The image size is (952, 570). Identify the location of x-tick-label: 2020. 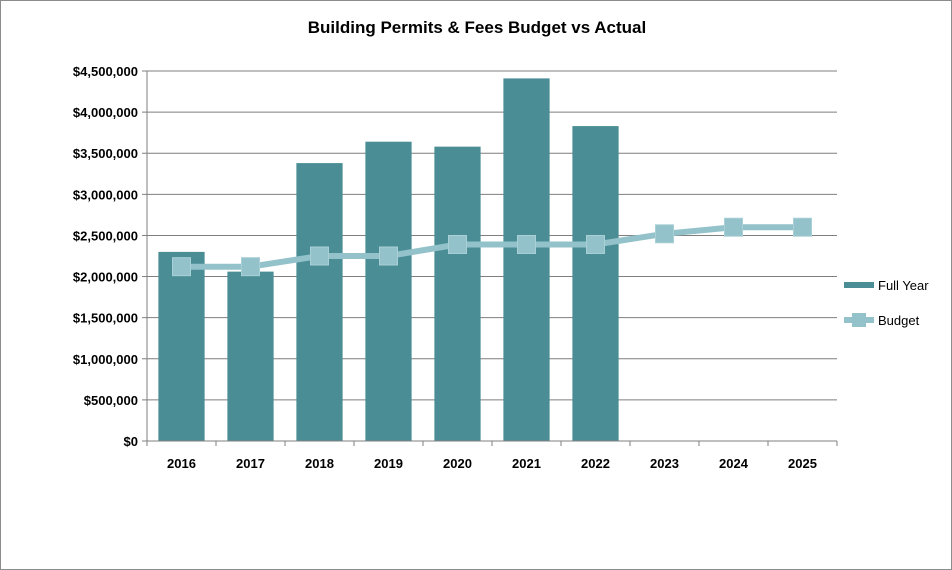
(457, 463).